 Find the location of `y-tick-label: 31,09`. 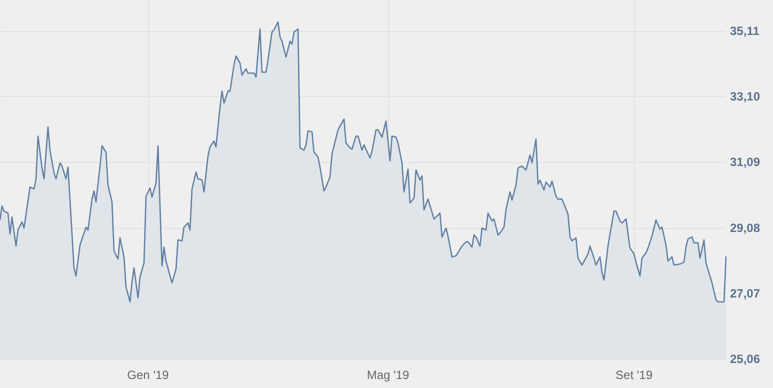

y-tick-label: 31,09 is located at coordinates (745, 162).